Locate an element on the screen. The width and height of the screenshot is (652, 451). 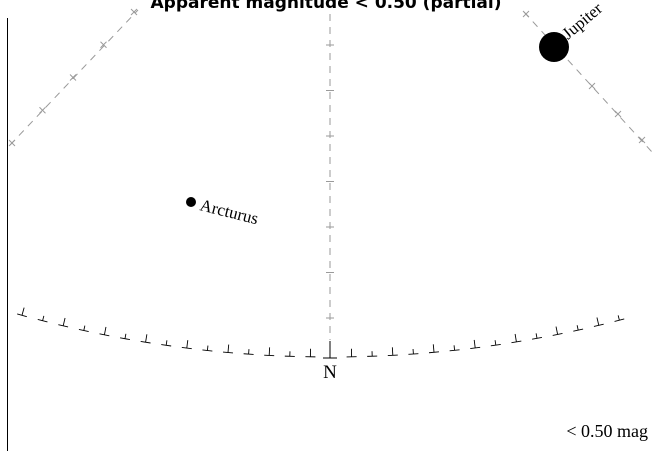
horizon-tick-base is located at coordinates (475, 347).